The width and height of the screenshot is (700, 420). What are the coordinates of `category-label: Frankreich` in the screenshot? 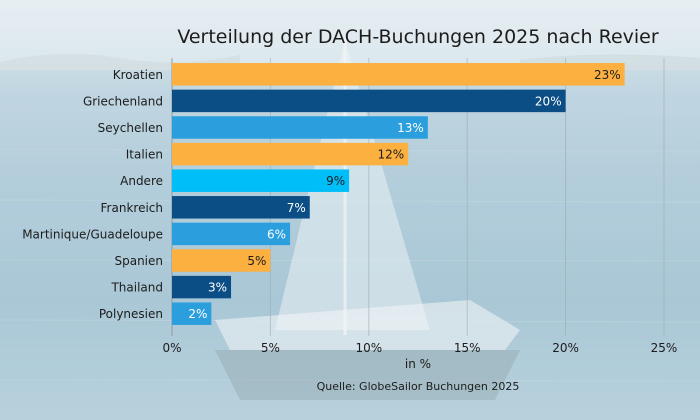 It's located at (132, 208).